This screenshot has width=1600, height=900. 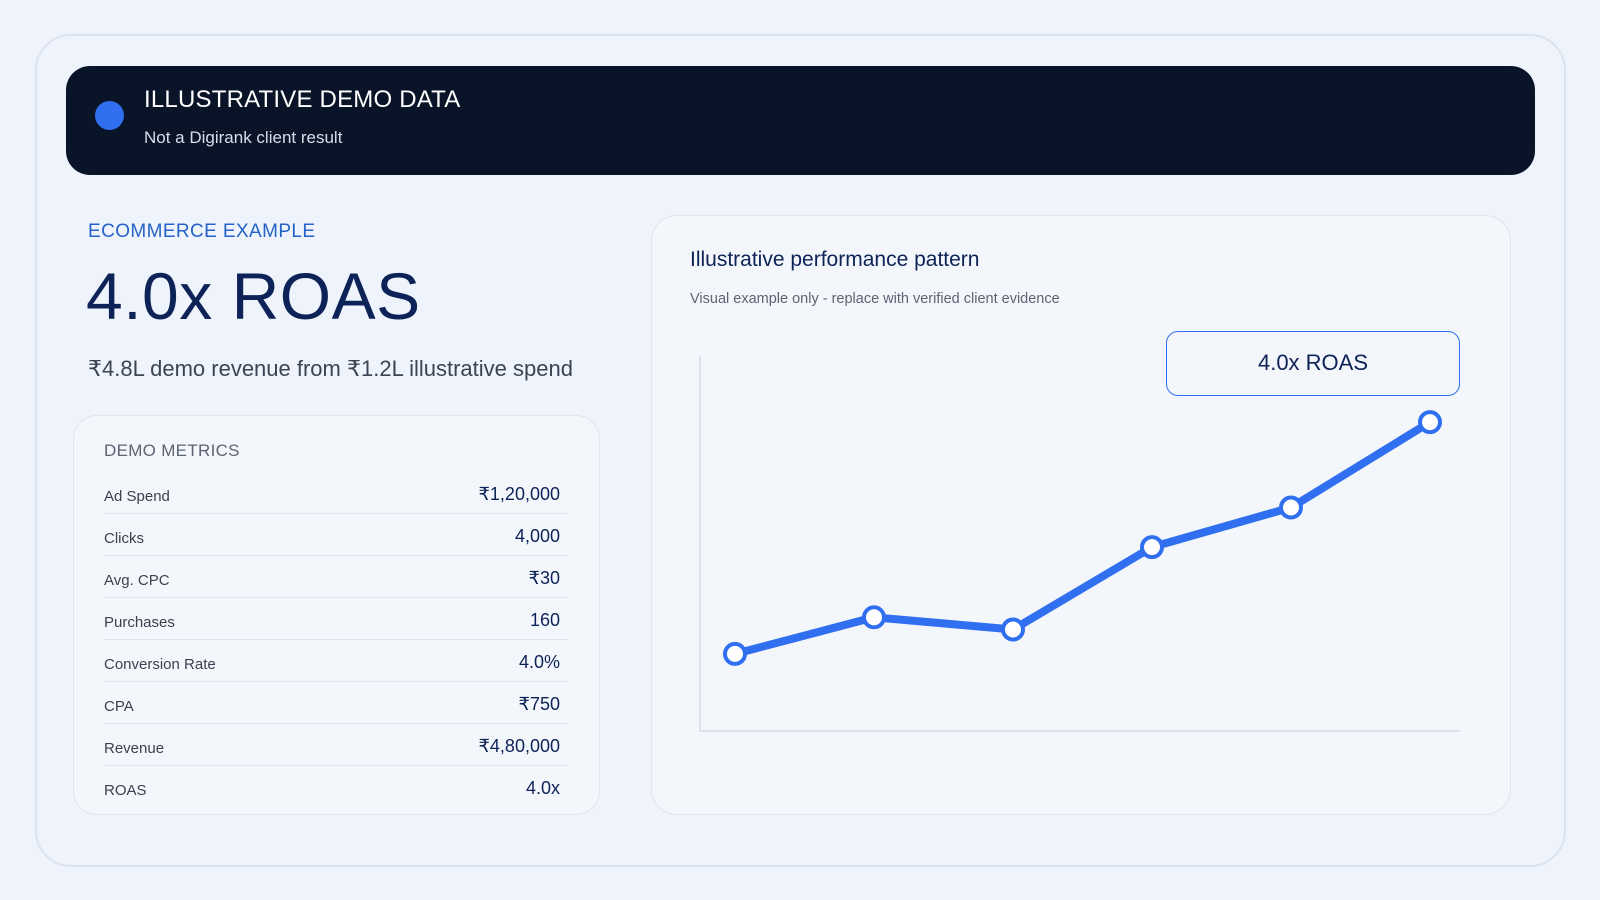 What do you see at coordinates (109, 115) in the screenshot?
I see `status-dot-icon` at bounding box center [109, 115].